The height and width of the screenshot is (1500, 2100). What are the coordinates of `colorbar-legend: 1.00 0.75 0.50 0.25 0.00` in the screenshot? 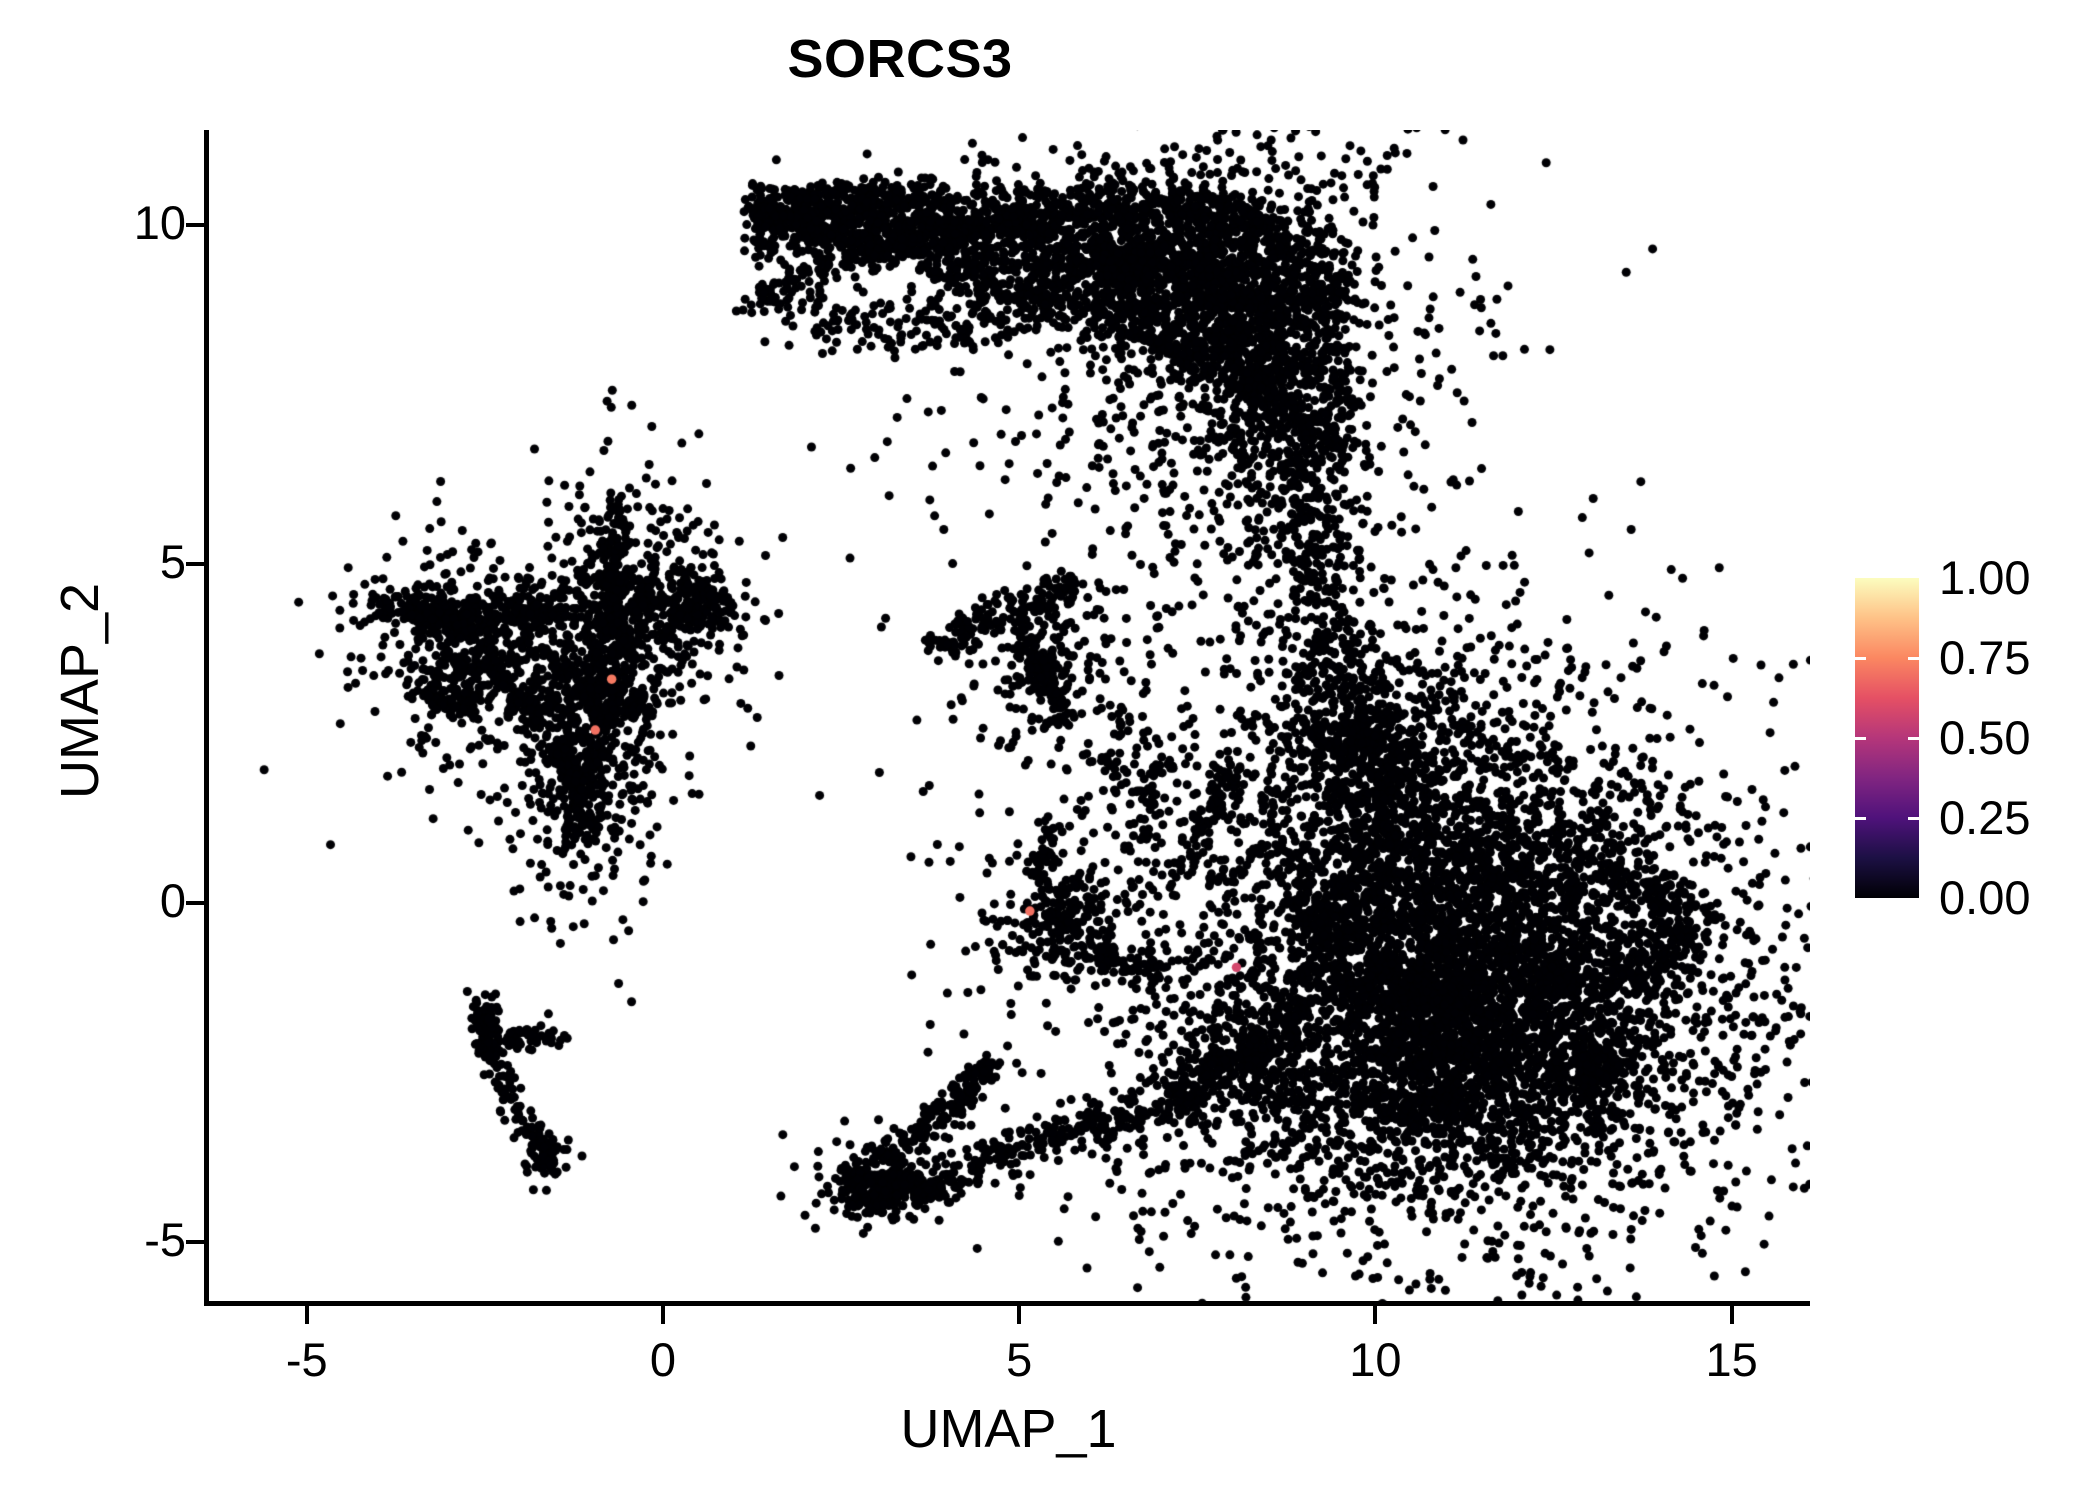 It's located at (1970, 737).